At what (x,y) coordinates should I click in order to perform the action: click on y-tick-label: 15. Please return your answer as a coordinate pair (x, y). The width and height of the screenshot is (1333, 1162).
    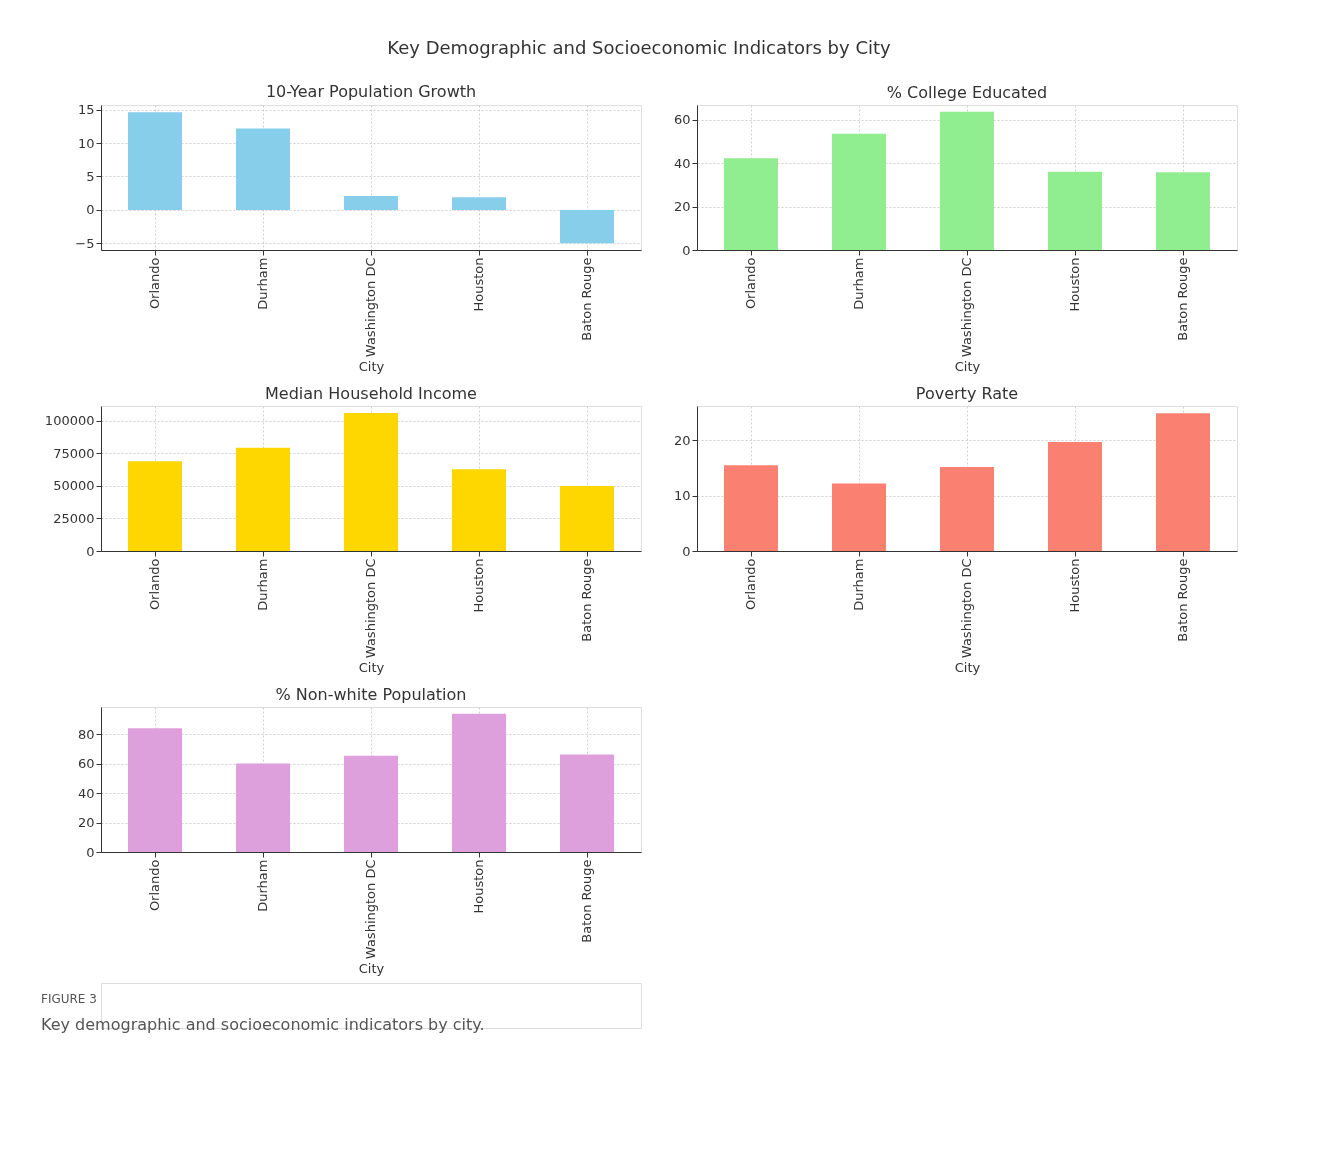
    Looking at the image, I should click on (86, 110).